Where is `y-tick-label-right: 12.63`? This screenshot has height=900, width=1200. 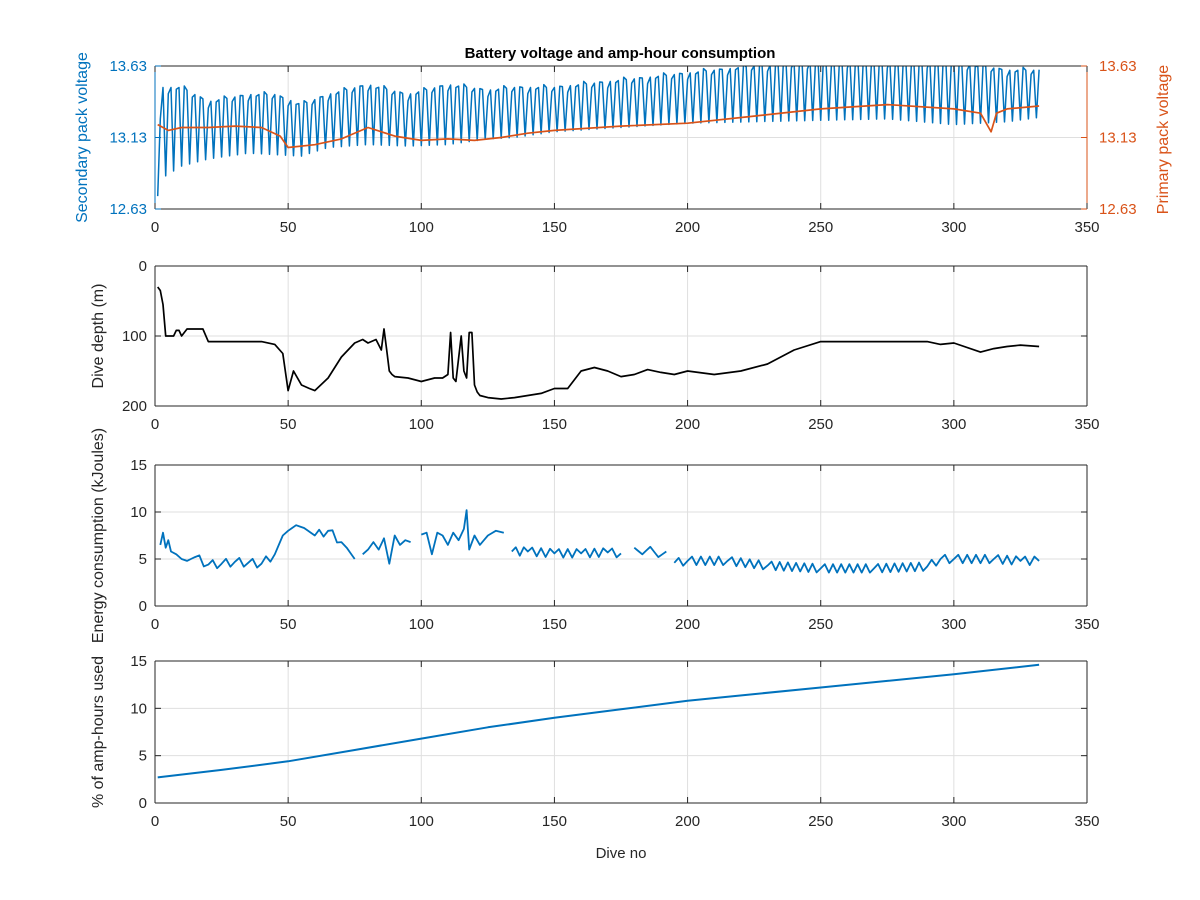 y-tick-label-right: 12.63 is located at coordinates (1118, 209).